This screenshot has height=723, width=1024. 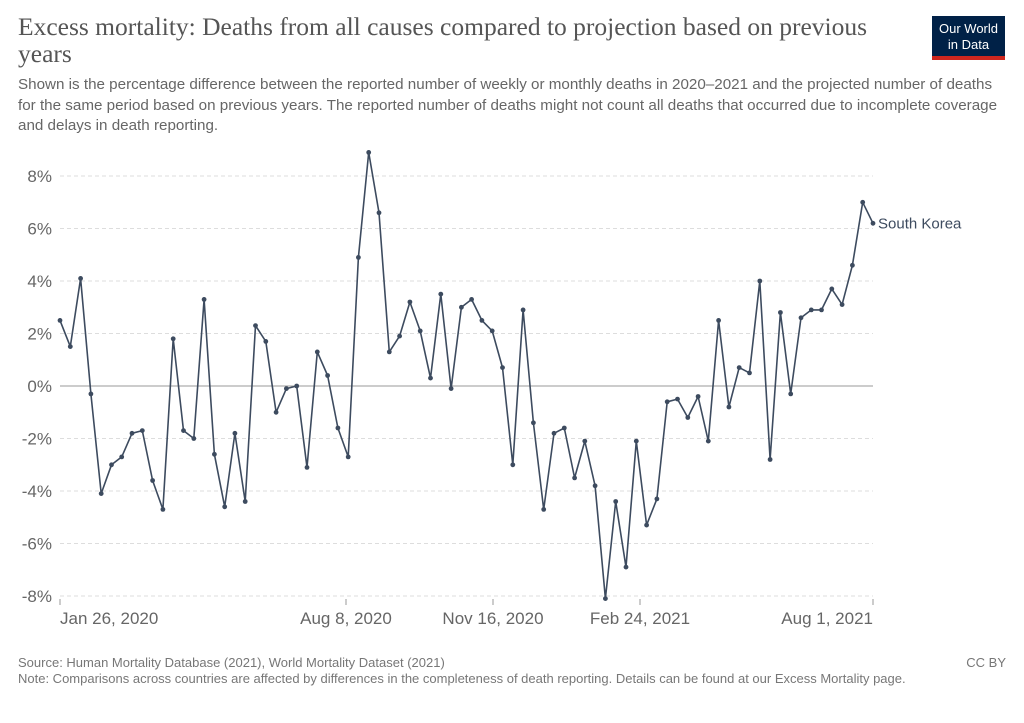 I want to click on license-text: CC BY, so click(x=986, y=662).